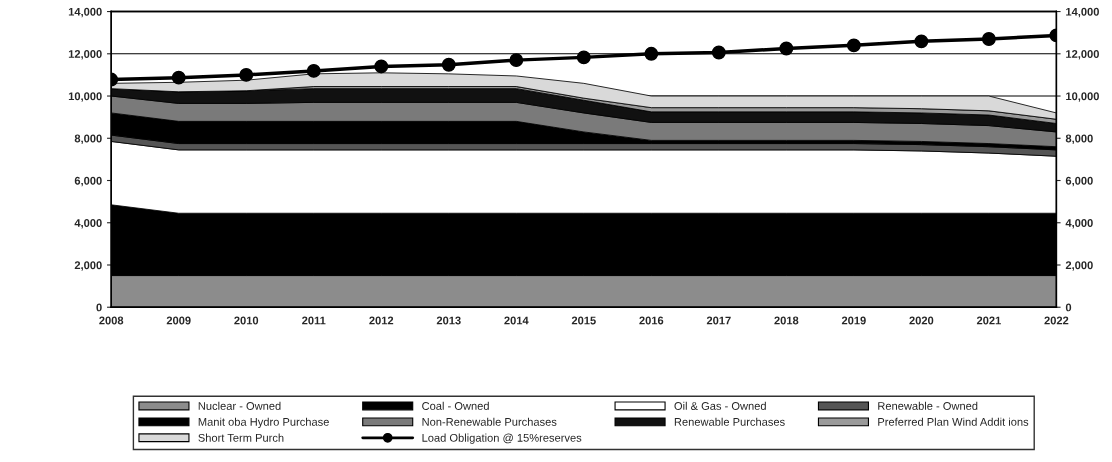 This screenshot has width=1112, height=462. I want to click on y2-tick-label: 10,000, so click(1082, 97).